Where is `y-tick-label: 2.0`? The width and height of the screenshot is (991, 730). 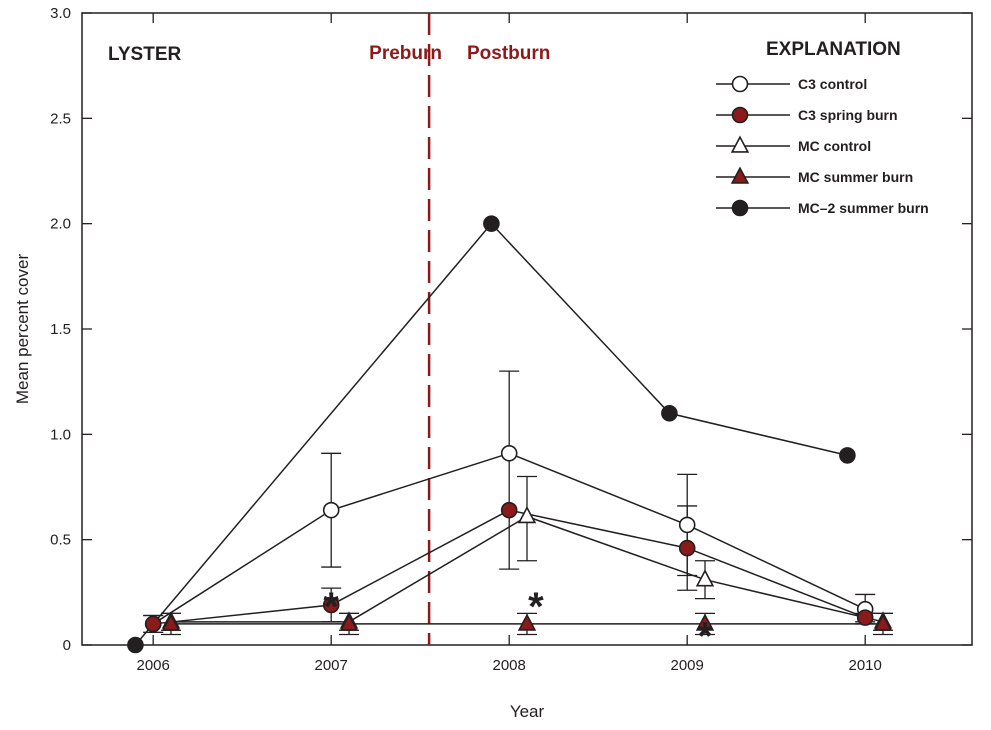
y-tick-label: 2.0 is located at coordinates (60, 224).